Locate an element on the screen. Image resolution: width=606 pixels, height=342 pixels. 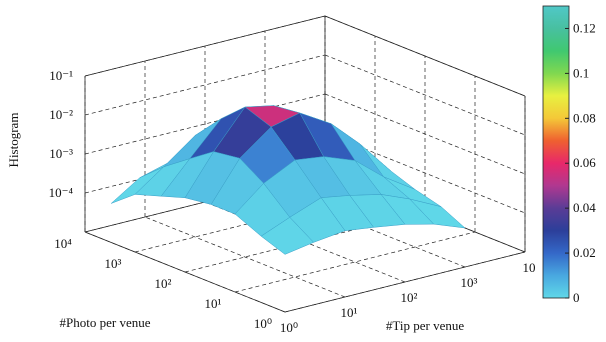
y-tick-label: 10¹ is located at coordinates (213, 303).